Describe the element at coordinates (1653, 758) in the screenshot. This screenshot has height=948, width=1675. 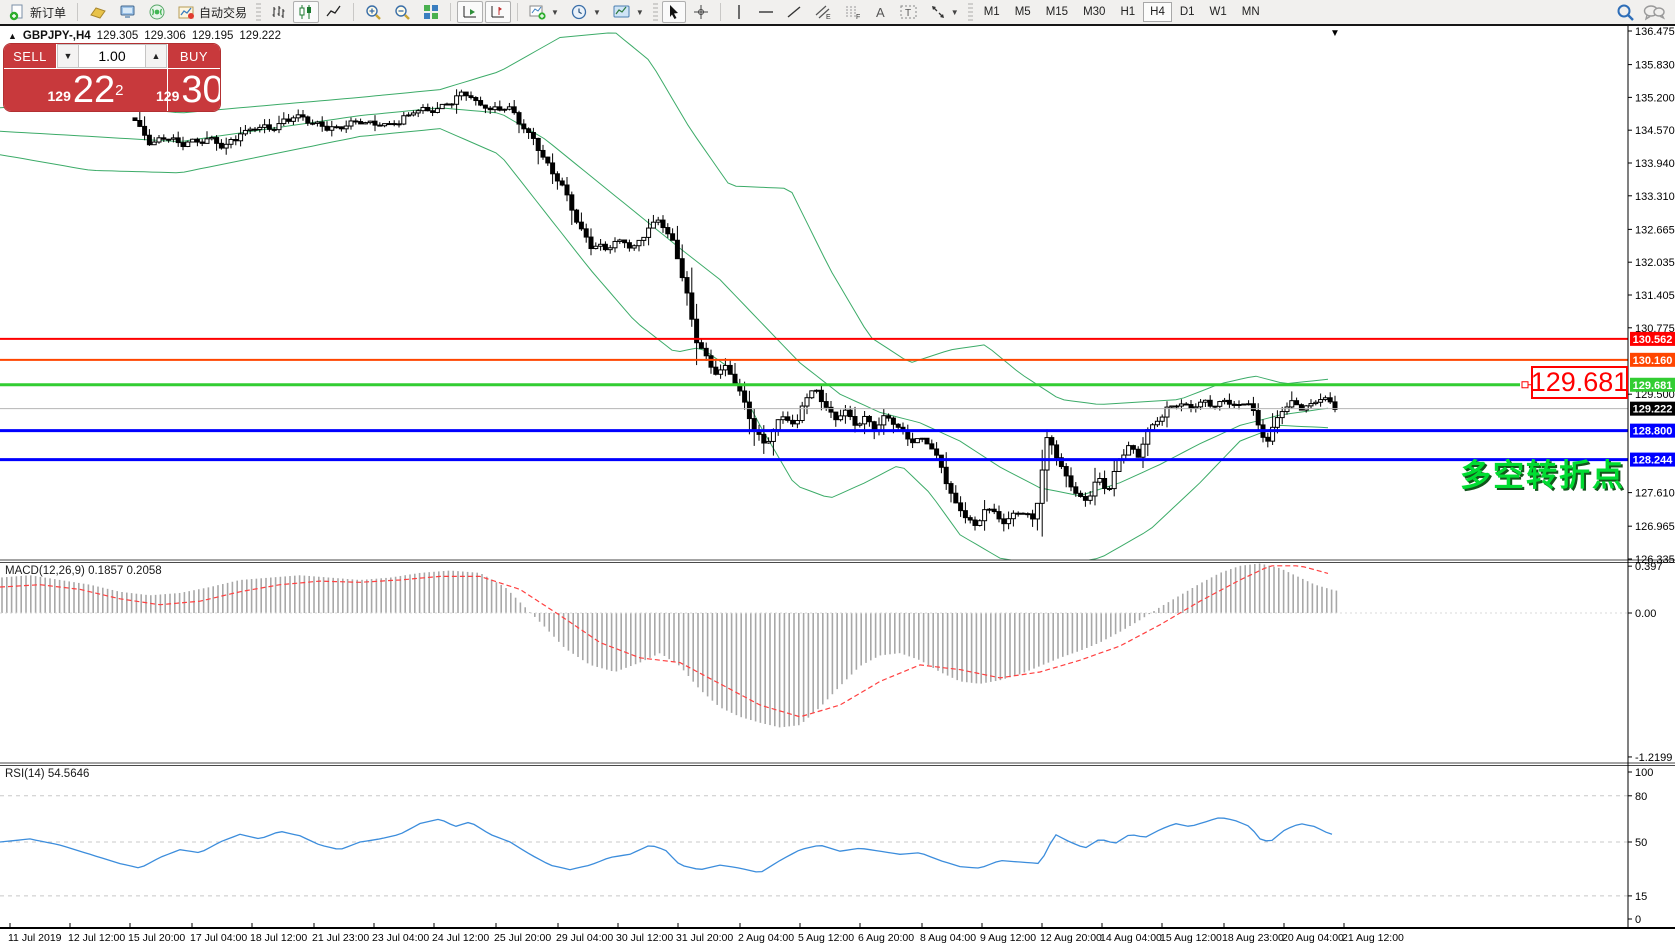
I see `svg-text: -1.2199` at that location.